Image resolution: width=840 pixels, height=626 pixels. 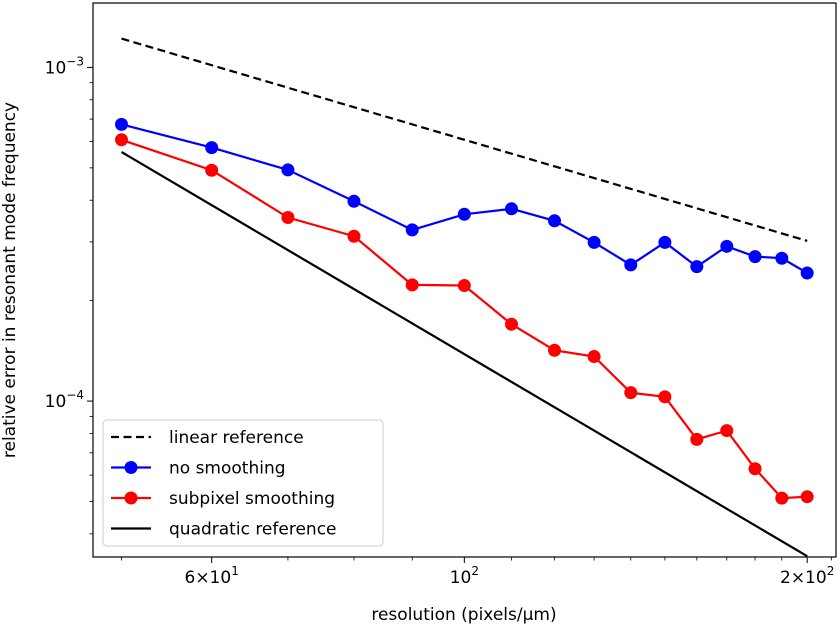 I want to click on x-tick-label: 6×10¹, so click(x=212, y=576).